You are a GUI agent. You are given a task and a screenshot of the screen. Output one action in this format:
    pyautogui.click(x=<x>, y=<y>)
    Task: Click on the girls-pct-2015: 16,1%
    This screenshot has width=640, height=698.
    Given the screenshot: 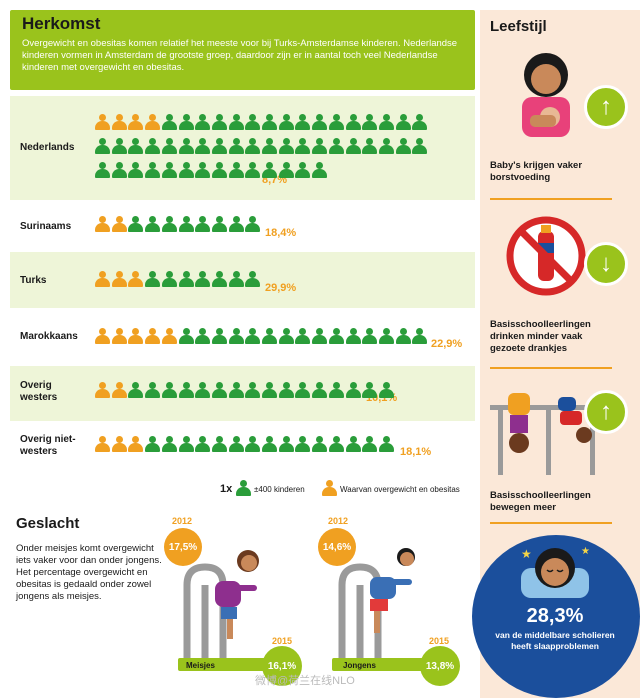 What is the action you would take?
    pyautogui.click(x=282, y=666)
    